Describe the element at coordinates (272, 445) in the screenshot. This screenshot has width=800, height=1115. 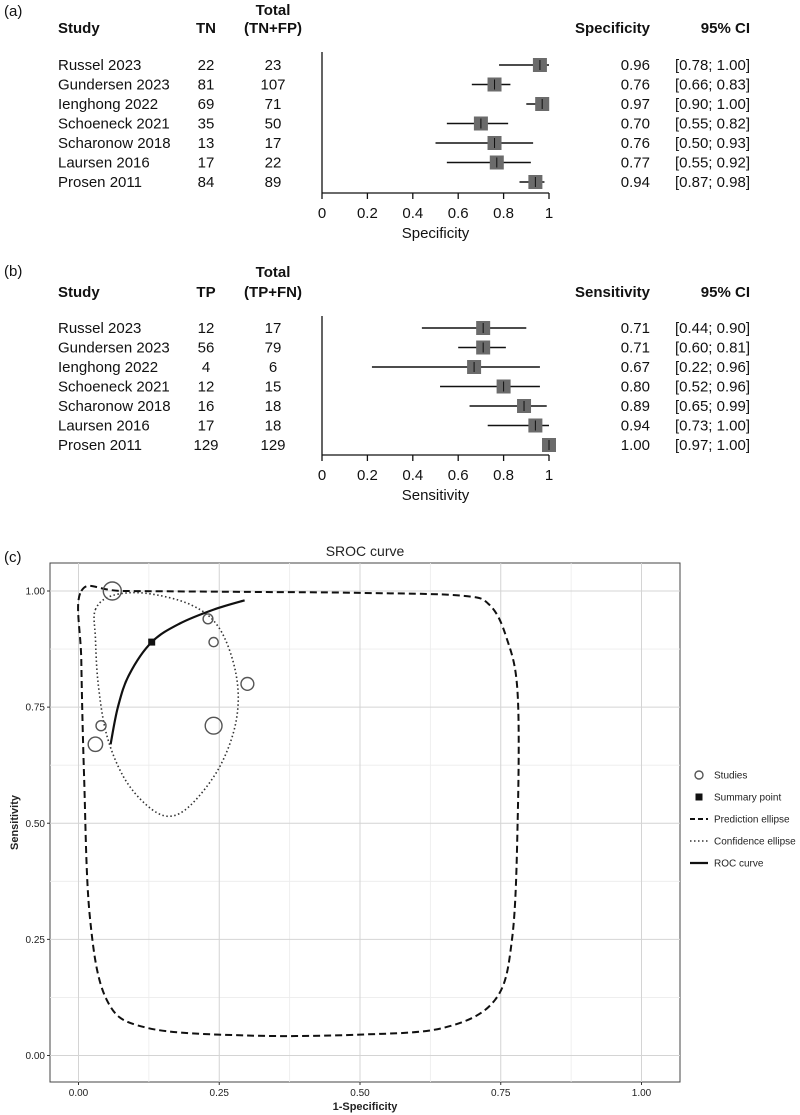
I see `study-total: 129` at that location.